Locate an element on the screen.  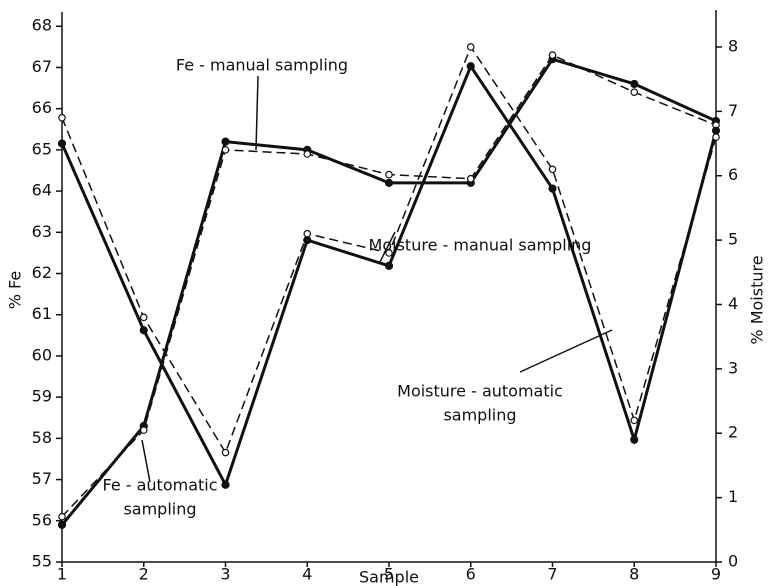
y2-tick-label: 5 is located at coordinates (733, 239).